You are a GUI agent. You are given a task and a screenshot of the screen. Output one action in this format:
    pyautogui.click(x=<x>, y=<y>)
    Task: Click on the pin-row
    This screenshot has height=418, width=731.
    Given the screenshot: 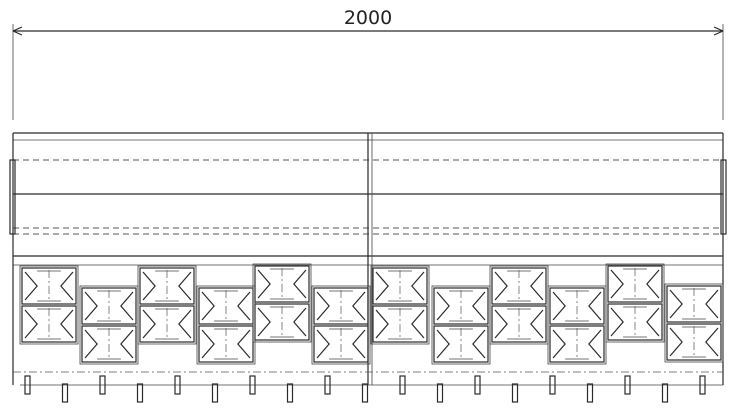 What is the action you would take?
    pyautogui.click(x=365, y=389)
    